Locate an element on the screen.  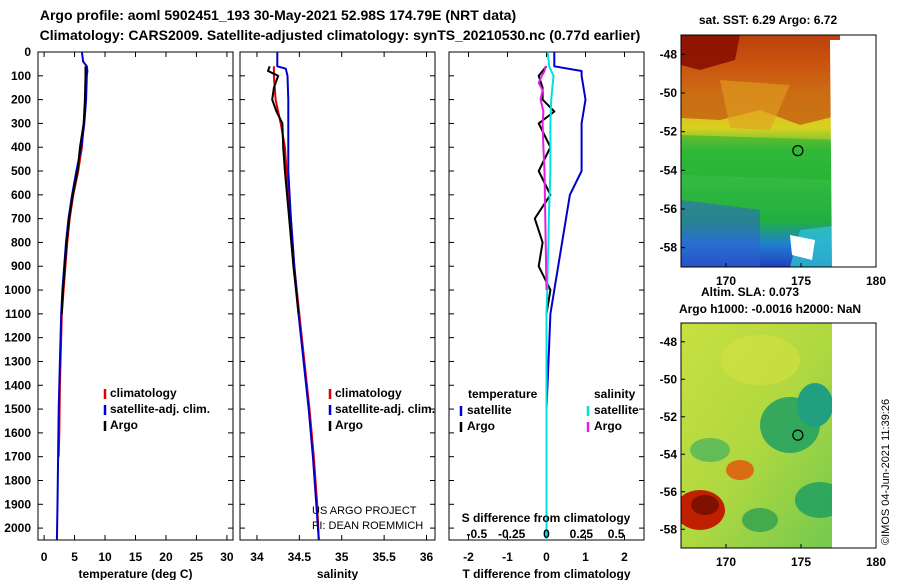
x-tick-label: -2 is located at coordinates (468, 557).